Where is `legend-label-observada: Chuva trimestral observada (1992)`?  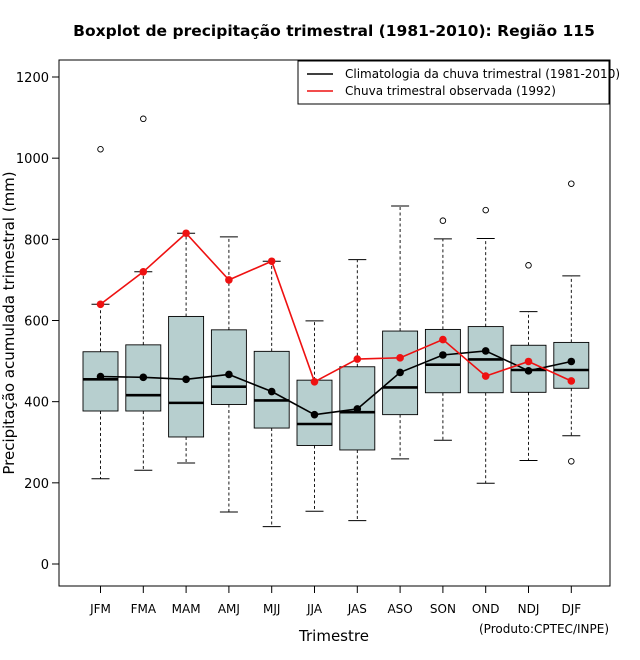
legend-label-observada: Chuva trimestral observada (1992) is located at coordinates (450, 91).